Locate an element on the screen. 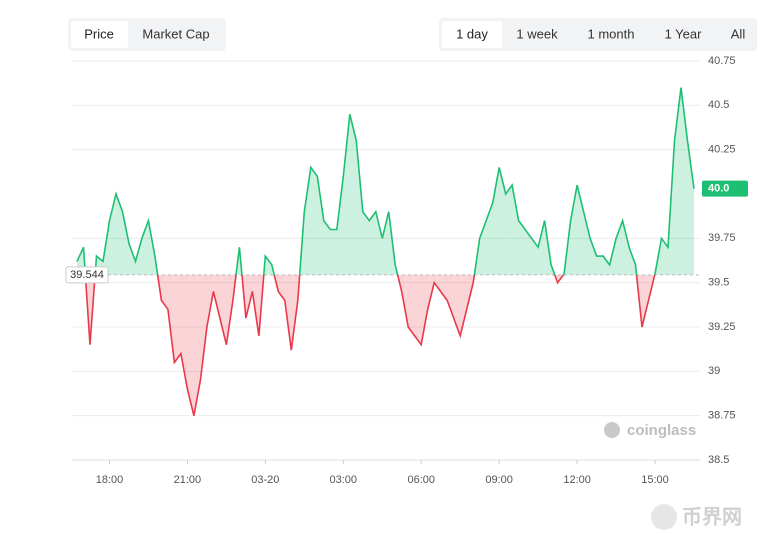 The image size is (762, 543). baseline-tag is located at coordinates (87, 275).